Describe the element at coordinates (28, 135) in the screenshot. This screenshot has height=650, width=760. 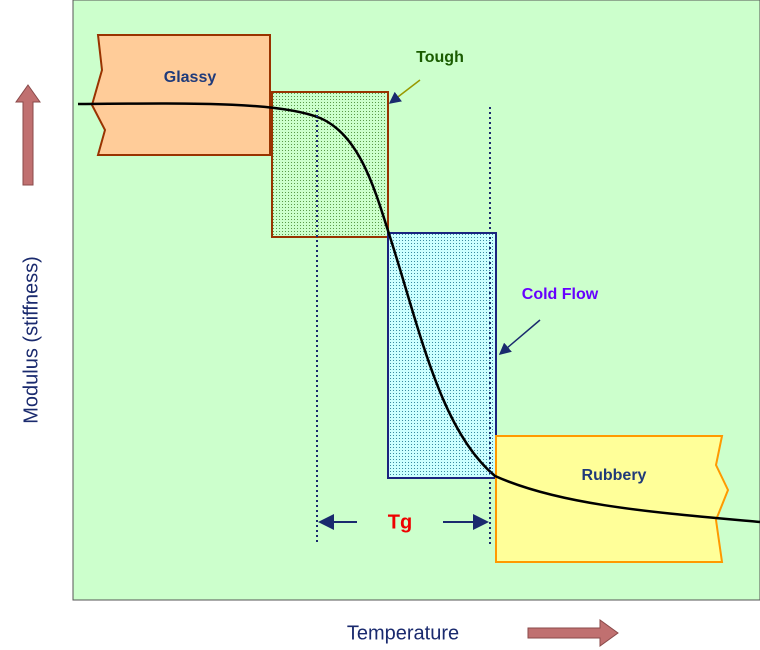
I see `y-arrow` at that location.